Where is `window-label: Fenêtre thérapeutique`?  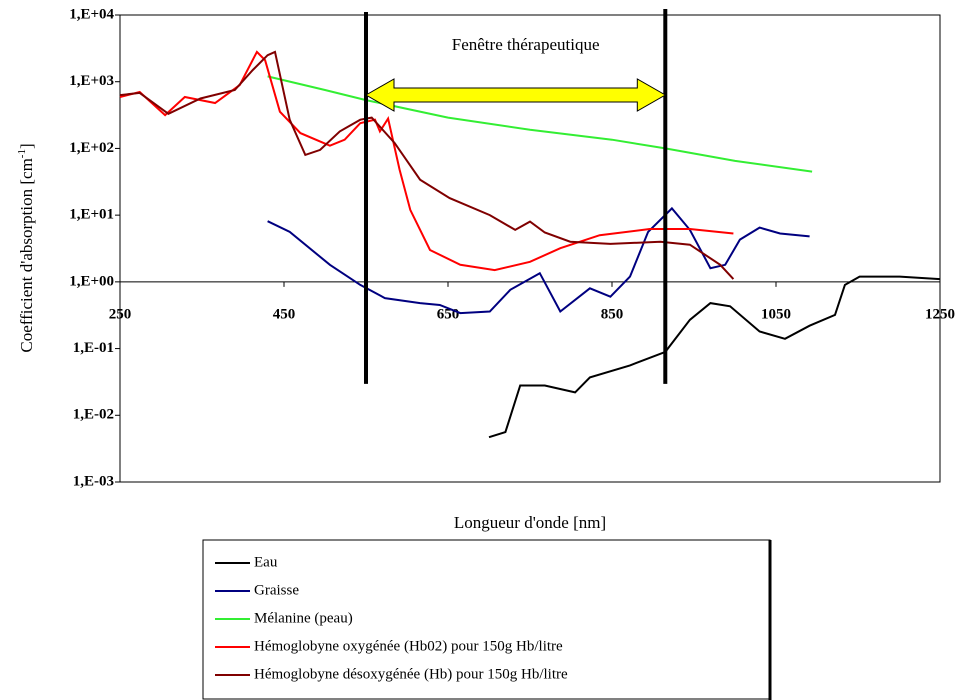
window-label: Fenêtre thérapeutique is located at coordinates (526, 44).